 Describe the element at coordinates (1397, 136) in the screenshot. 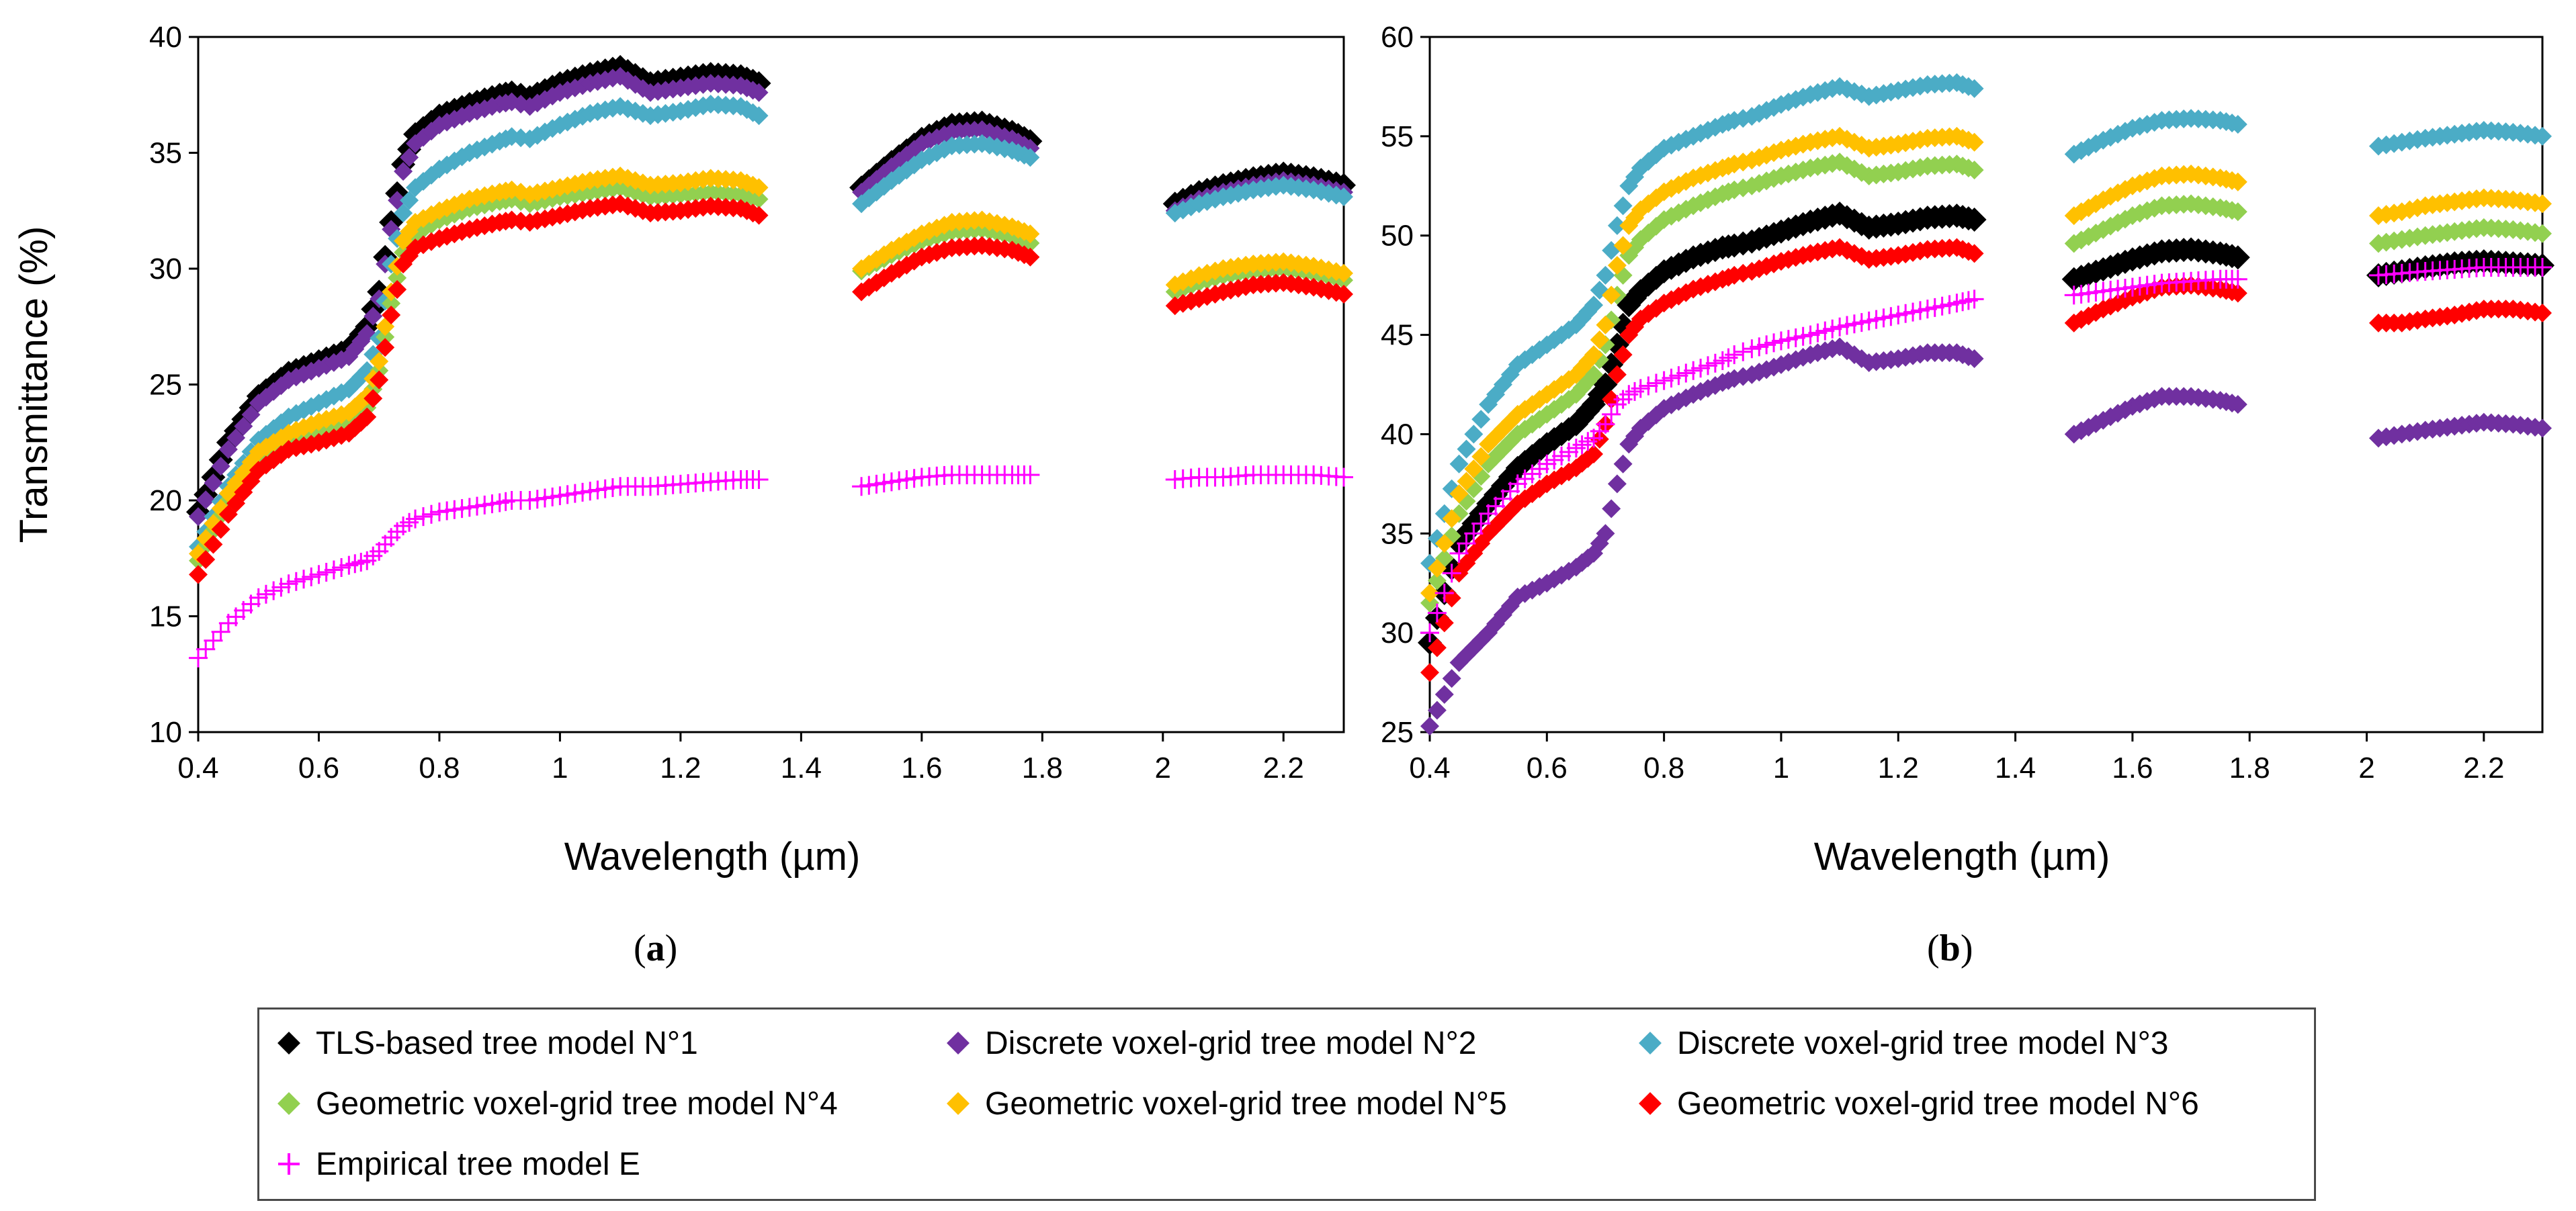

I see `y-tick-label: 55` at that location.